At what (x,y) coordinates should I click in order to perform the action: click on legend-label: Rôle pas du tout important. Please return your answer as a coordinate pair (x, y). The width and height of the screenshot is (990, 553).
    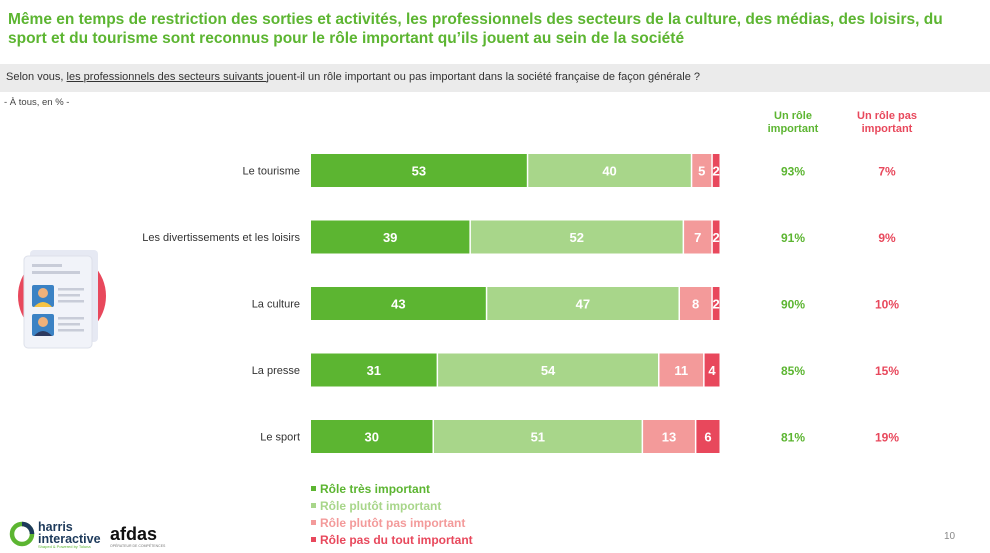
    Looking at the image, I should click on (396, 540).